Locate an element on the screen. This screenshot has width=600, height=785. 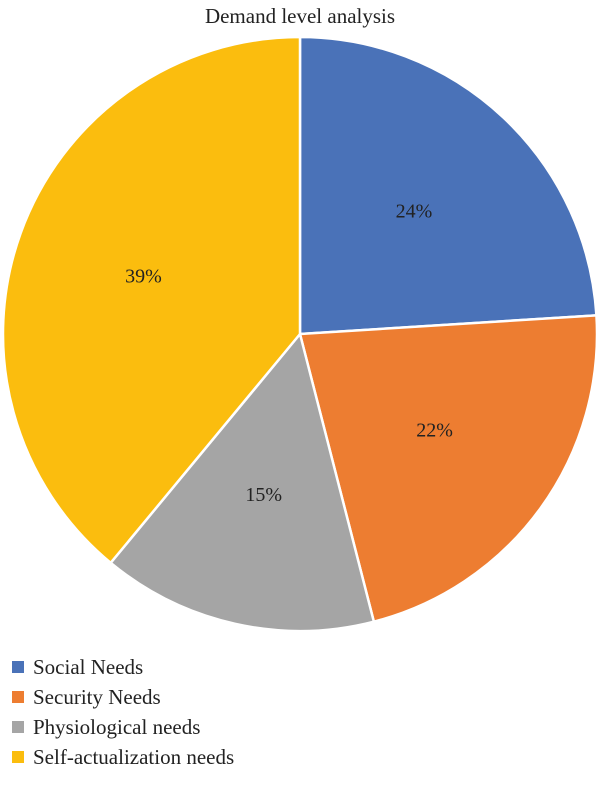
legend-item-security-needs: Security Needs is located at coordinates (123, 697).